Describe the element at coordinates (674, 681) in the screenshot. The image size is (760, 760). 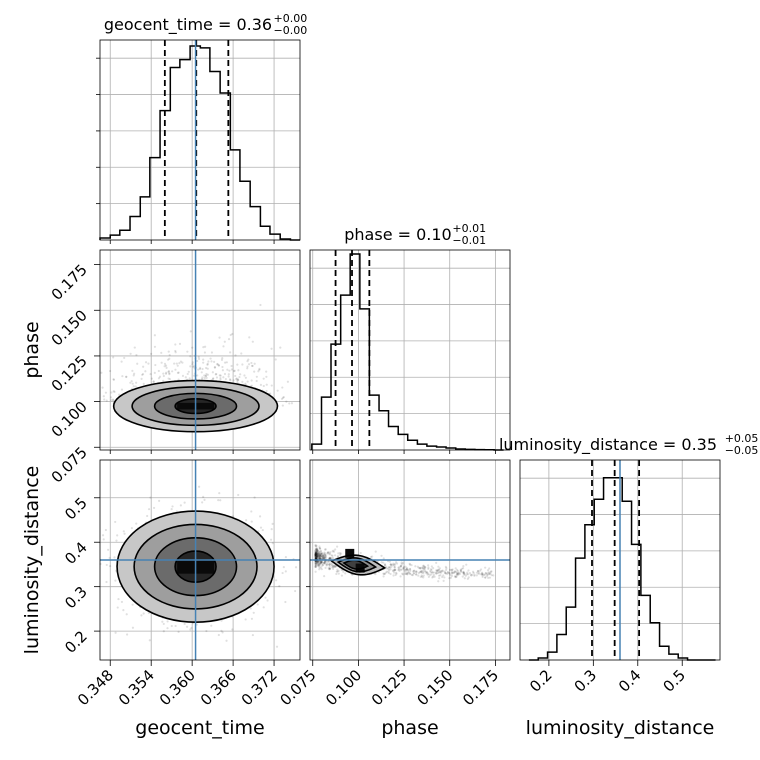
I see `xtick-label-luminosity_distance-3: 0.5` at that location.